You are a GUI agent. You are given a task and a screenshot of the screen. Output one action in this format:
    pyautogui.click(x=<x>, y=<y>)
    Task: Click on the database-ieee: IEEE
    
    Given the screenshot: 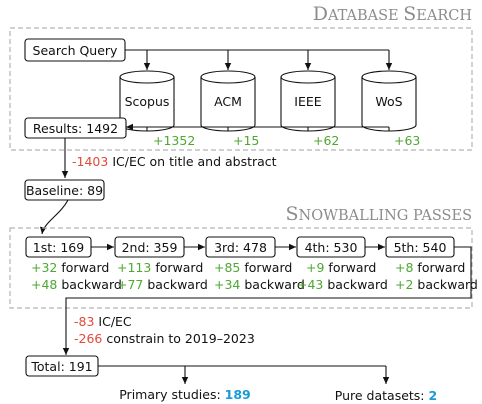 What is the action you would take?
    pyautogui.click(x=308, y=101)
    